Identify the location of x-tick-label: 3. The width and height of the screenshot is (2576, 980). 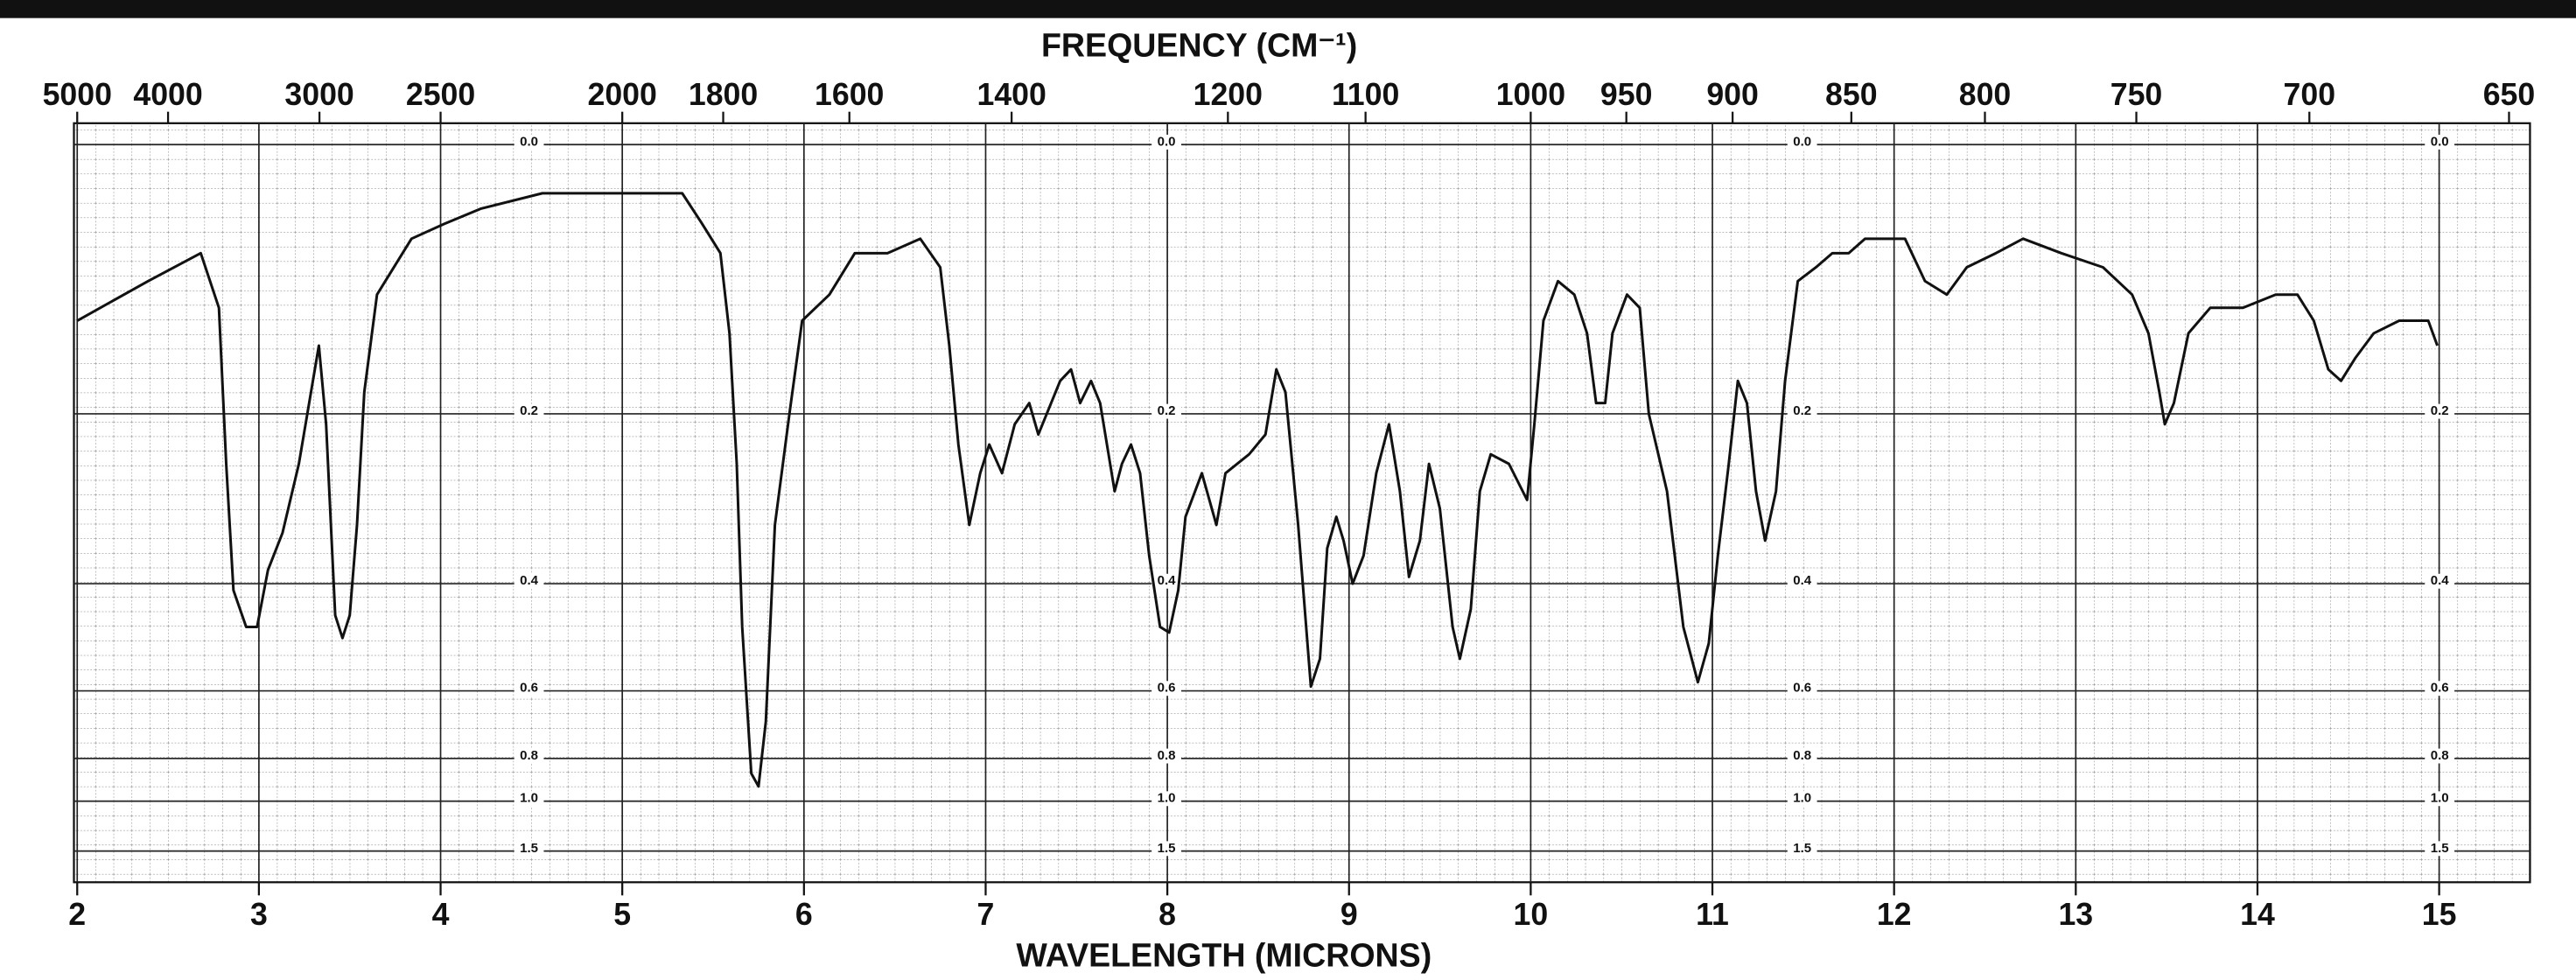
(259, 914).